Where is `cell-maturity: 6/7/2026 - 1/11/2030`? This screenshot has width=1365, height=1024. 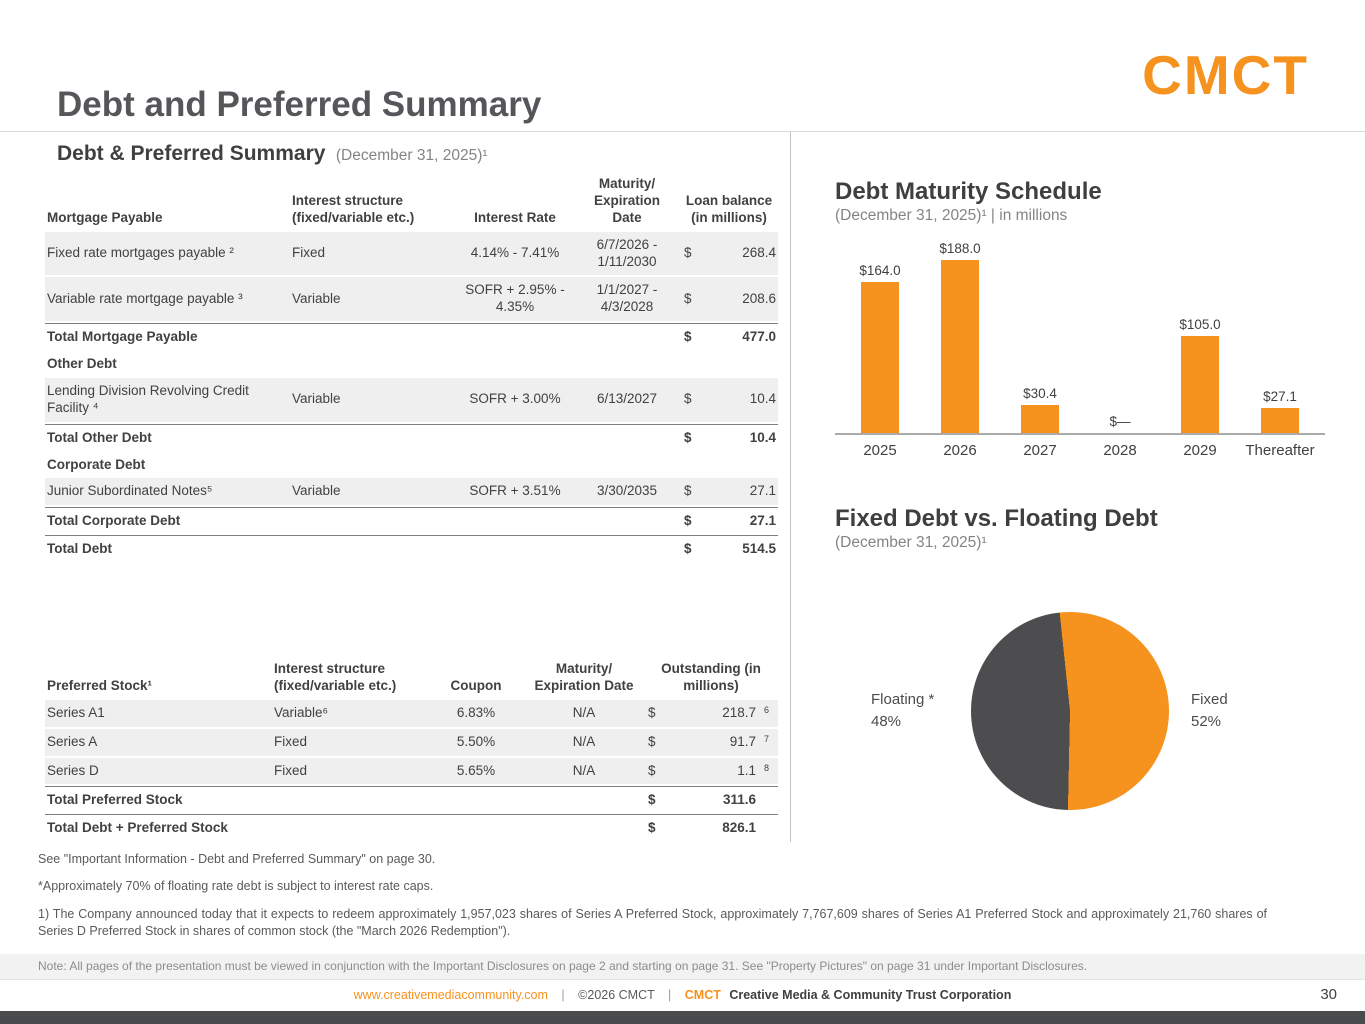 cell-maturity: 6/7/2026 - 1/11/2030 is located at coordinates (627, 252).